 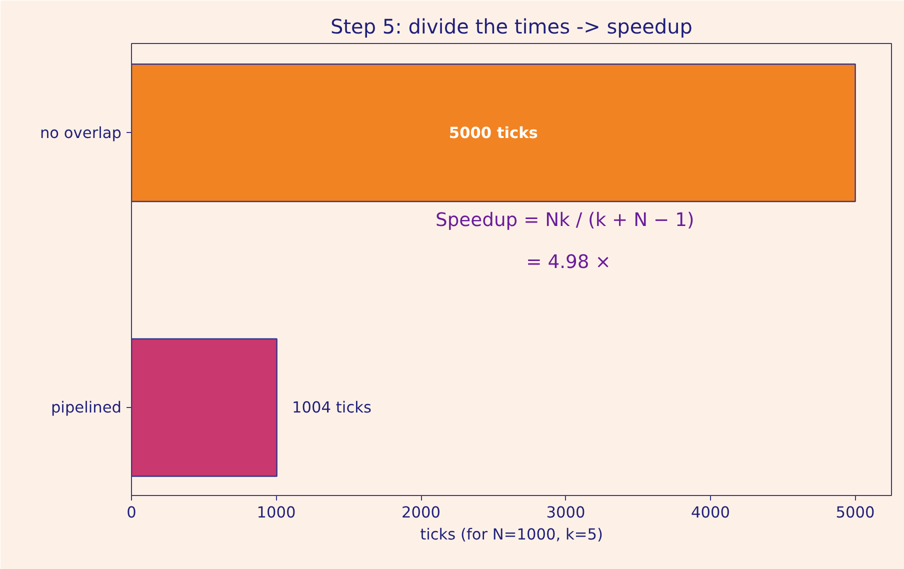 I want to click on data-label: 1004 ticks, so click(x=332, y=407).